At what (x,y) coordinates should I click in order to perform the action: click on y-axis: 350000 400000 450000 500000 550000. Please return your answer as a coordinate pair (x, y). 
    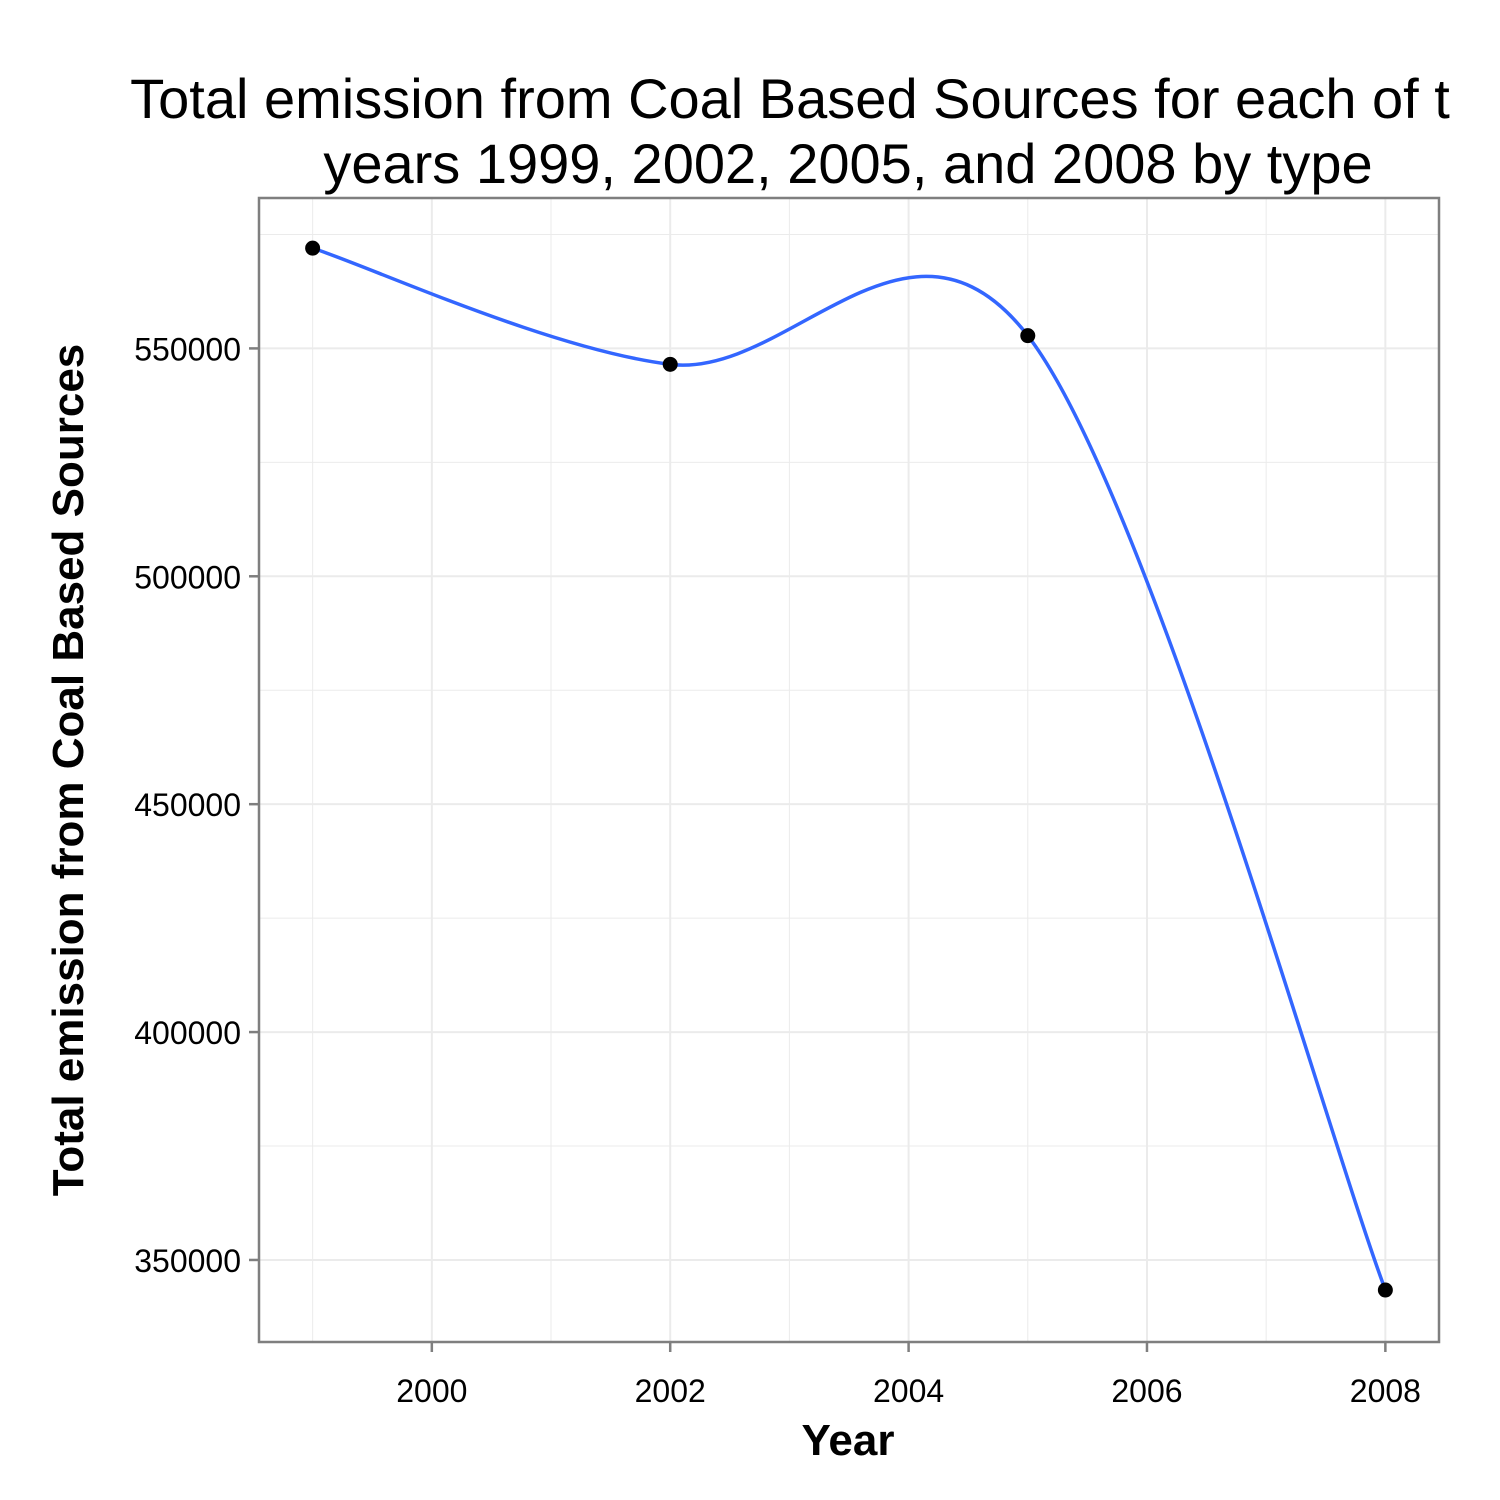
    Looking at the image, I should click on (196, 805).